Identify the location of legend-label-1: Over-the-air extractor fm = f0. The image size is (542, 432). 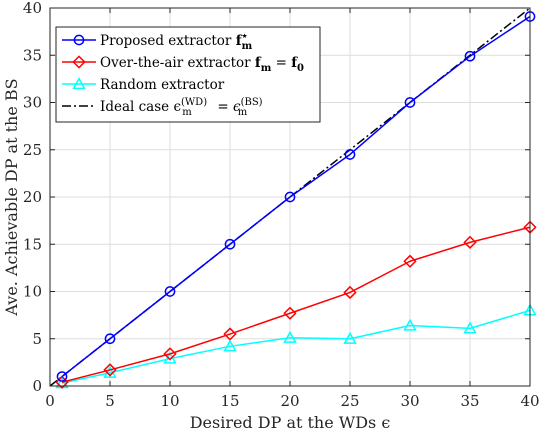
(202, 64).